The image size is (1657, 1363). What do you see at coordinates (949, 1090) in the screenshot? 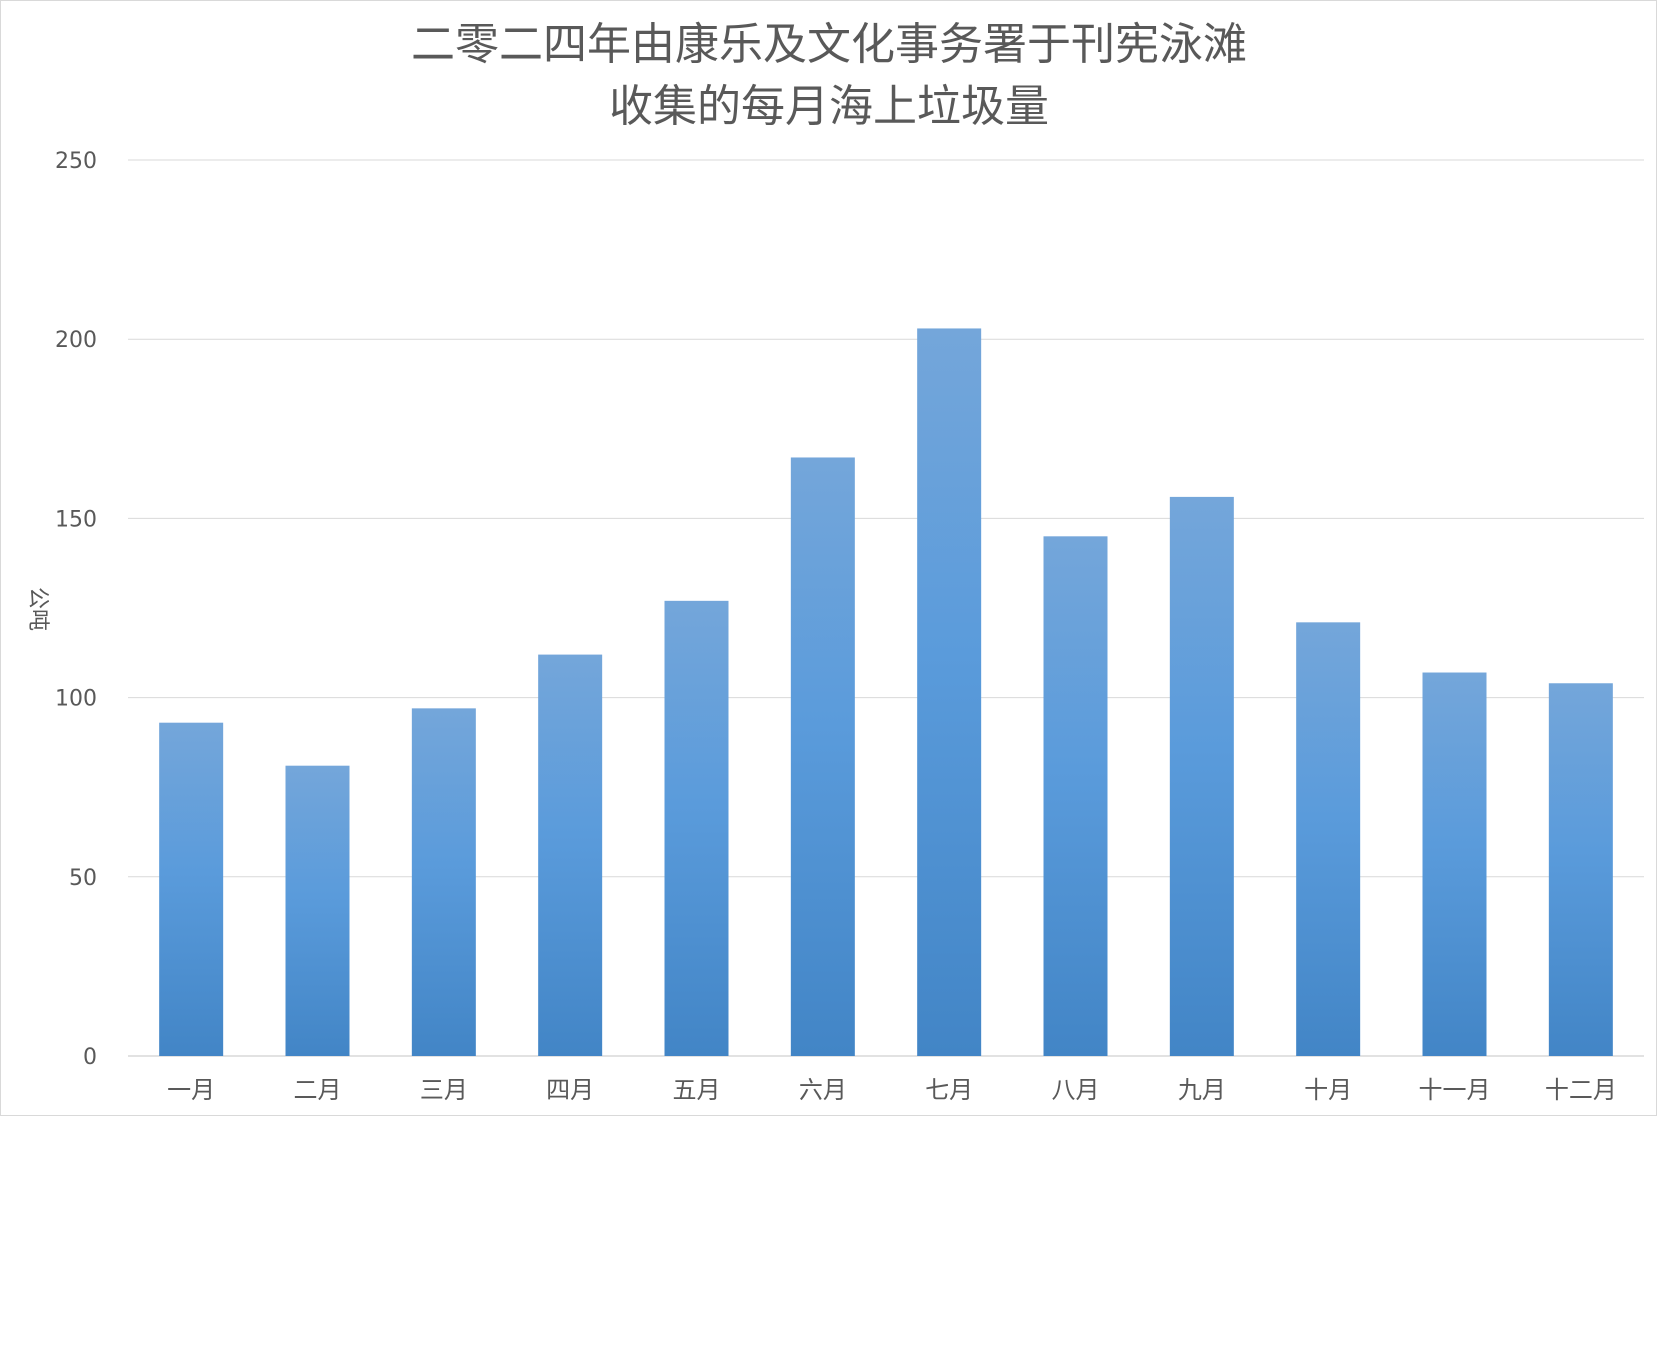
I see `x-category-label: 七月` at bounding box center [949, 1090].